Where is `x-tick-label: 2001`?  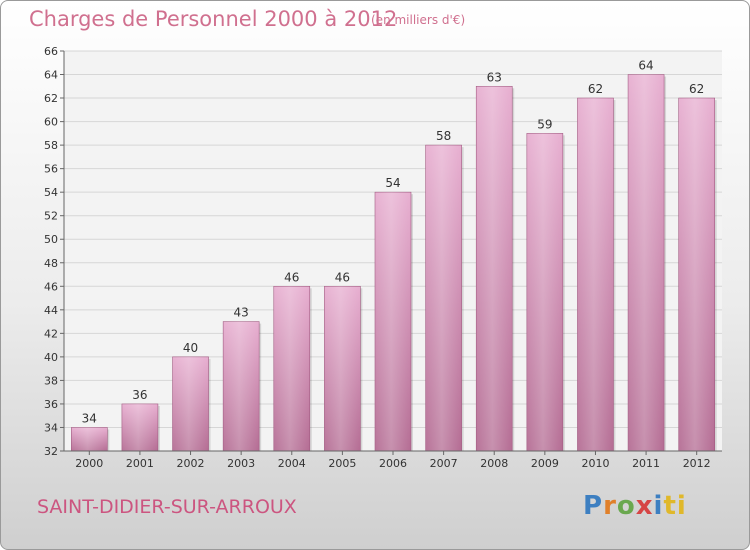
x-tick-label: 2001 is located at coordinates (140, 463).